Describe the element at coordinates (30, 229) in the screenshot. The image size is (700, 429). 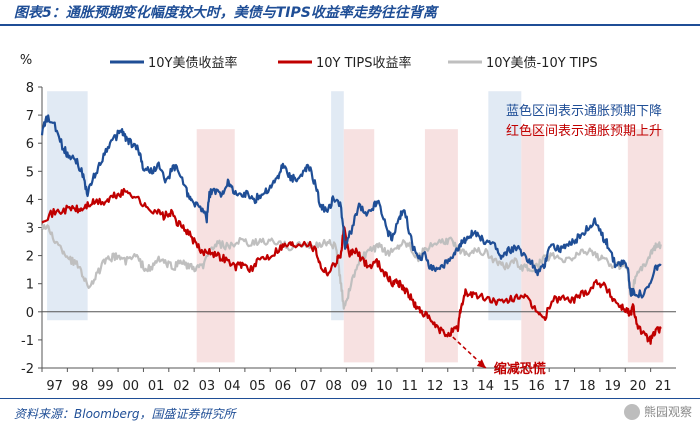
I see `y-tick-label: 3` at that location.